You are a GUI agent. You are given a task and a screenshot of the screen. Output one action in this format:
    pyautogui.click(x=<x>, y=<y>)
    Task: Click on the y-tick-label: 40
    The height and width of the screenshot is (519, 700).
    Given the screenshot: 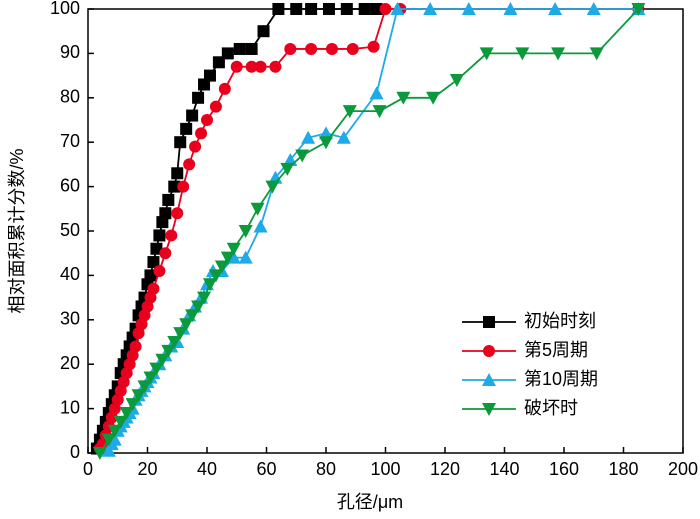 What is the action you would take?
    pyautogui.click(x=70, y=274)
    